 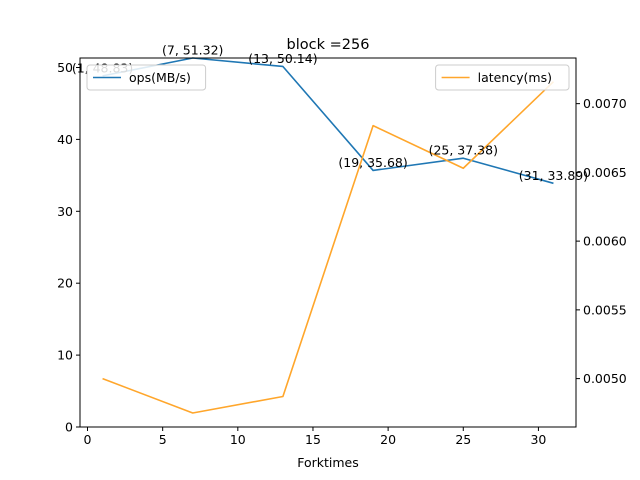 What do you see at coordinates (88, 439) in the screenshot?
I see `x-tick-label: 0` at bounding box center [88, 439].